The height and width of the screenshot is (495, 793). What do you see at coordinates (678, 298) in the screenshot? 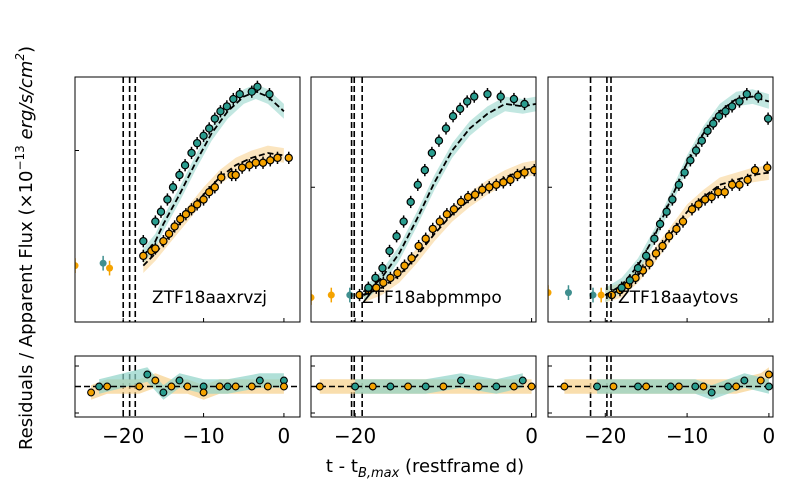
I see `panel-label-3: ZTF18aaytovs` at bounding box center [678, 298].